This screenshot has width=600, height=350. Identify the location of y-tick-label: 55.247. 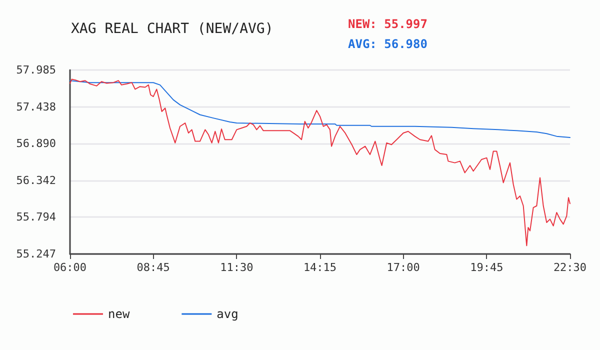
(36, 254).